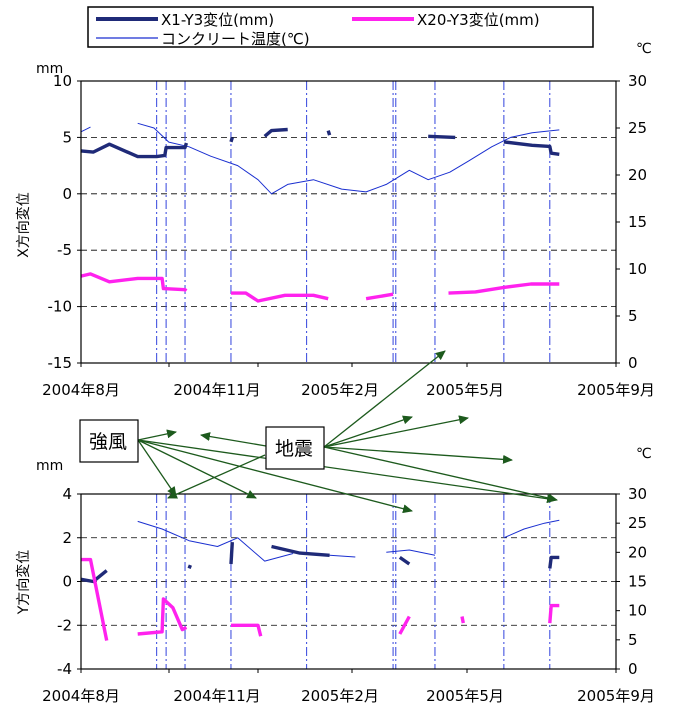  What do you see at coordinates (616, 390) in the screenshot?
I see `top-xtick-label: 2005年9月` at bounding box center [616, 390].